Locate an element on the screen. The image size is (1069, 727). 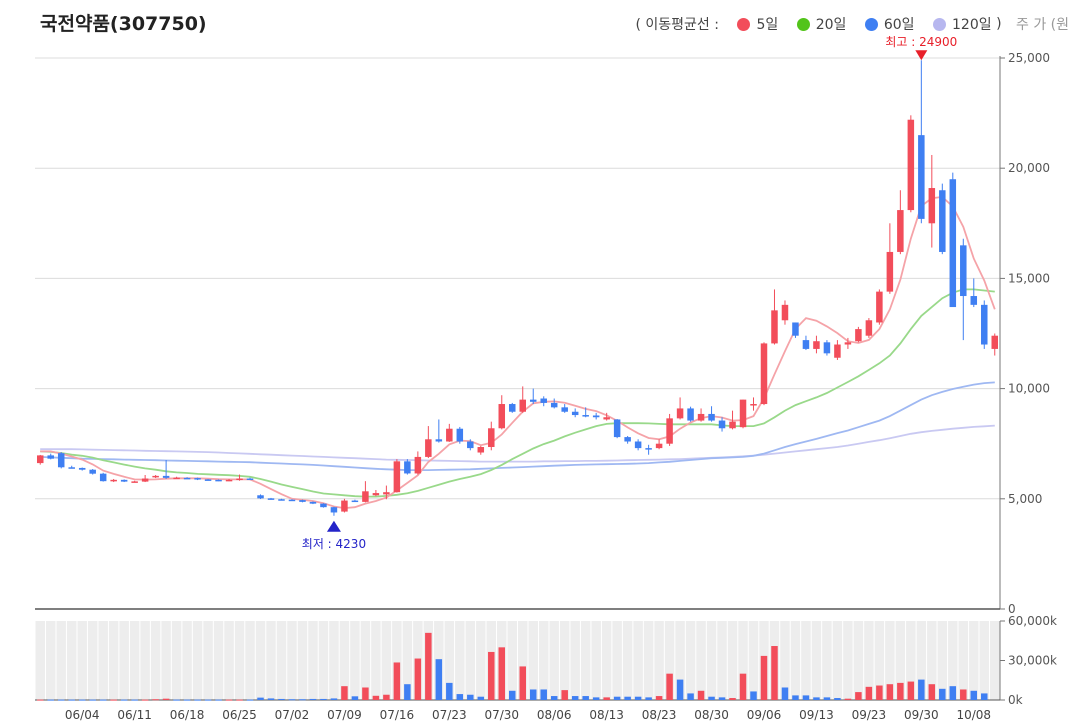
x-tick-label: 06/04 is located at coordinates (82, 715).